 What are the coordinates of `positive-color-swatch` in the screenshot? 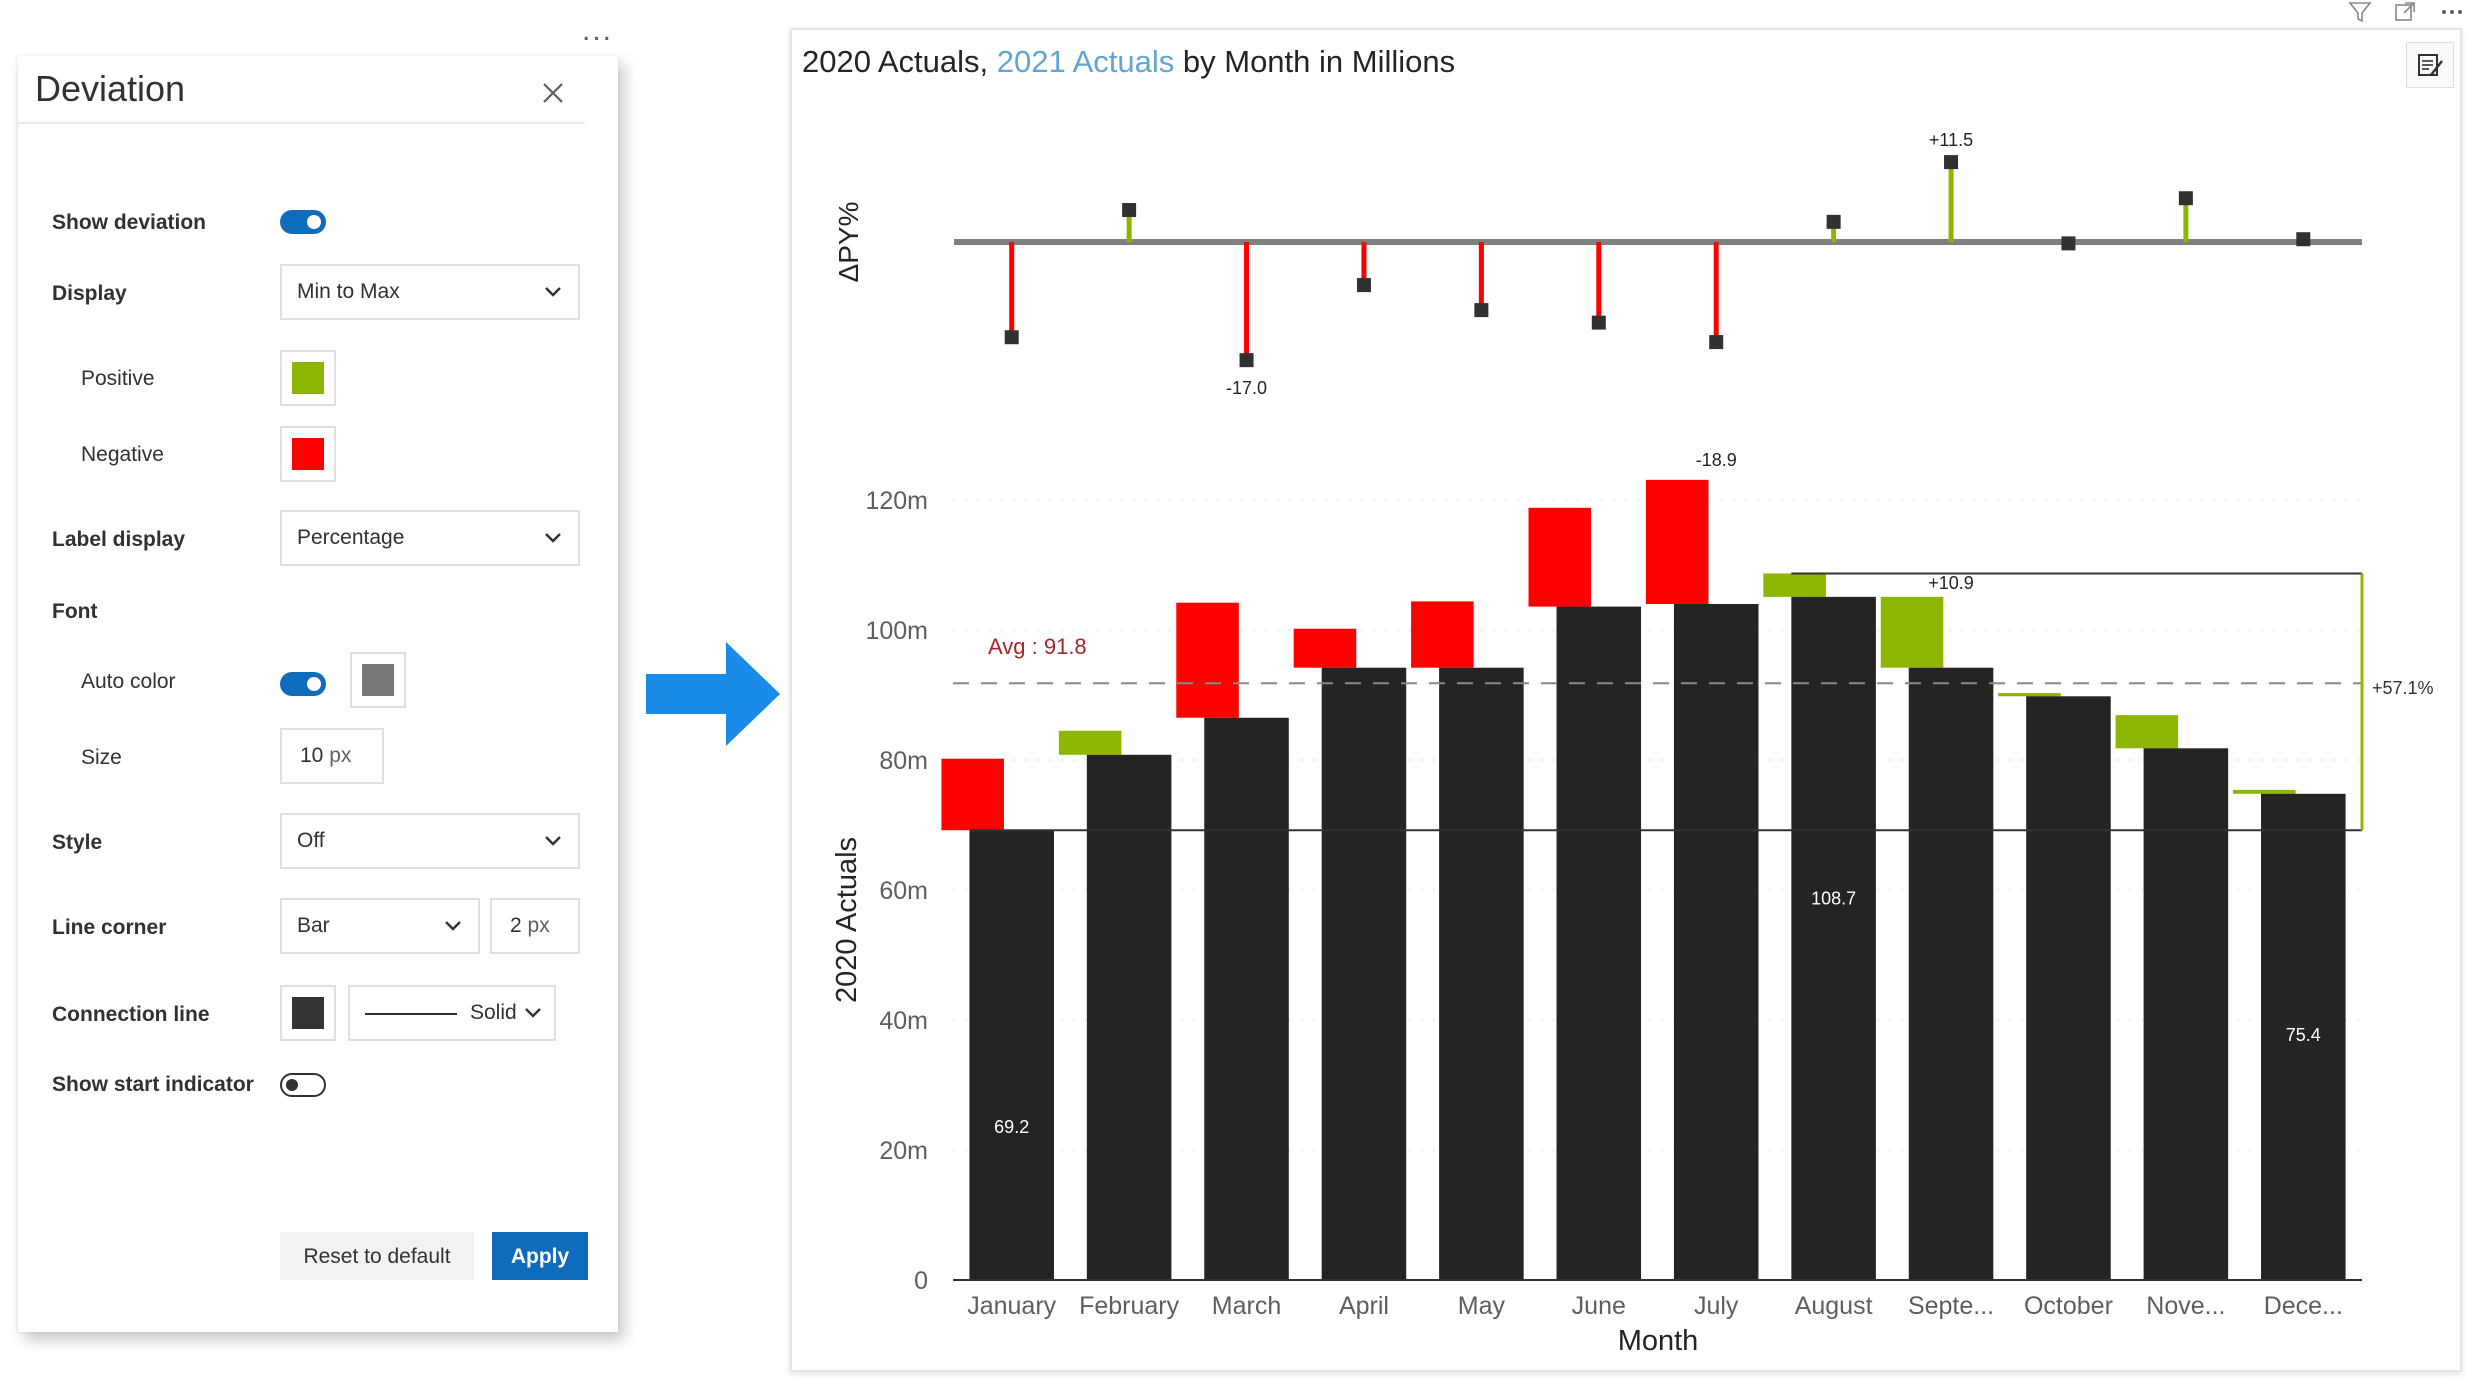 It's located at (308, 378).